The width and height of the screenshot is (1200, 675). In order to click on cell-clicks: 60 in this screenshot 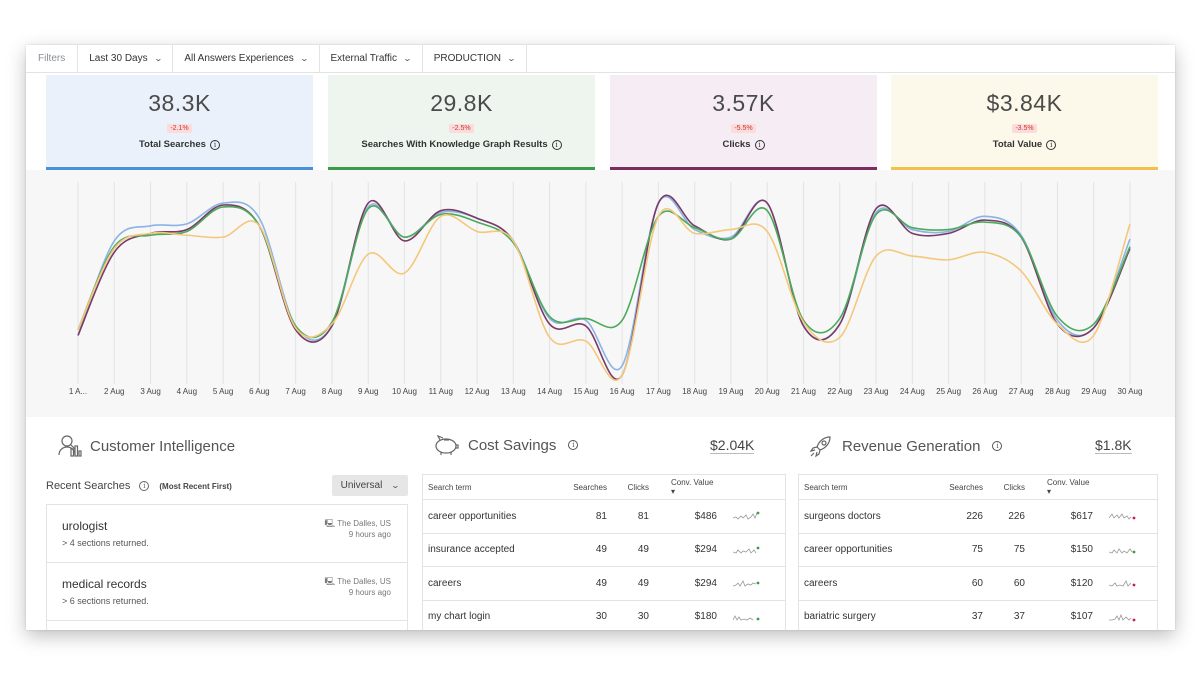, I will do `click(1019, 583)`.